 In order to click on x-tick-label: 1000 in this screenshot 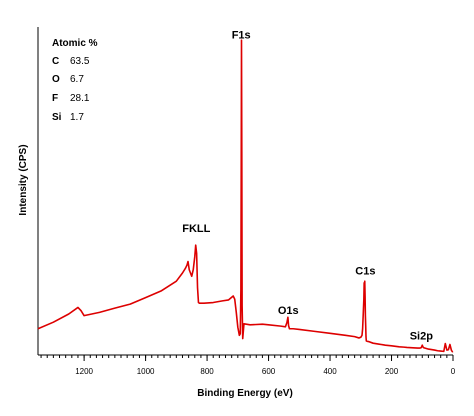, I will do `click(146, 371)`.